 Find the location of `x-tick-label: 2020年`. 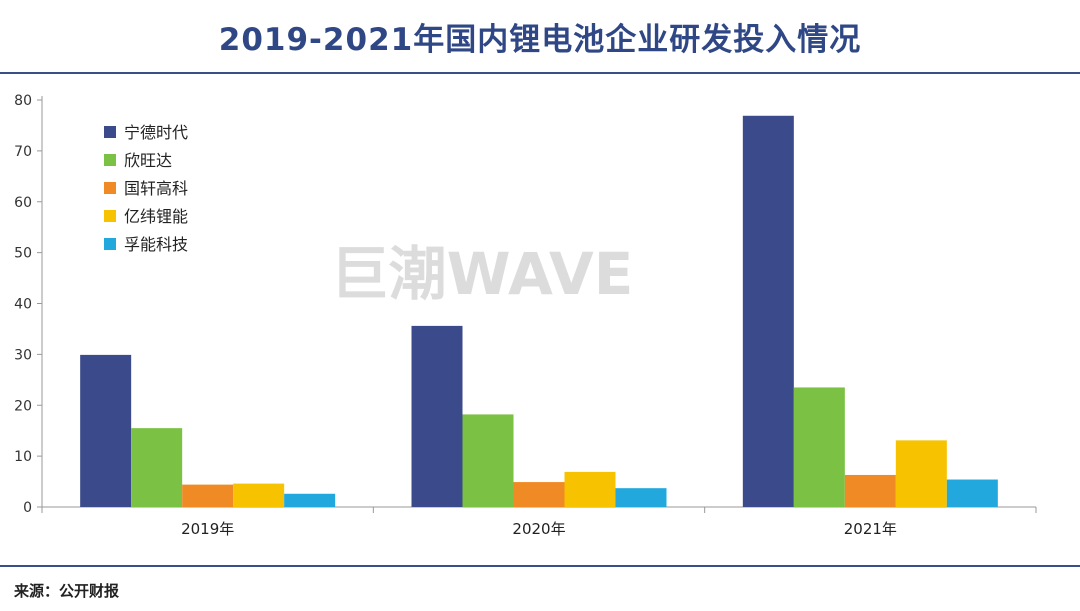

x-tick-label: 2020年 is located at coordinates (538, 529).